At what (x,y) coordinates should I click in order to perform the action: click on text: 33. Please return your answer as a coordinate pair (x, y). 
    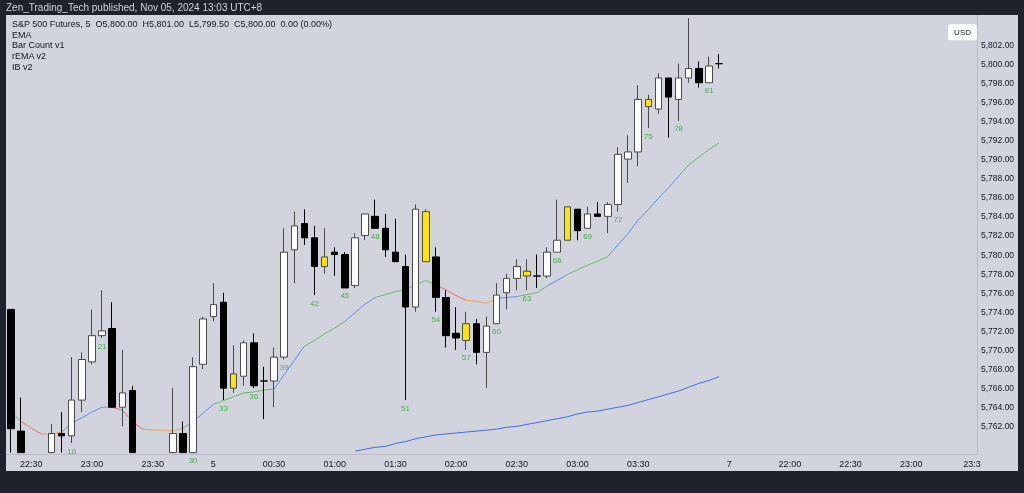
    Looking at the image, I should click on (223, 408).